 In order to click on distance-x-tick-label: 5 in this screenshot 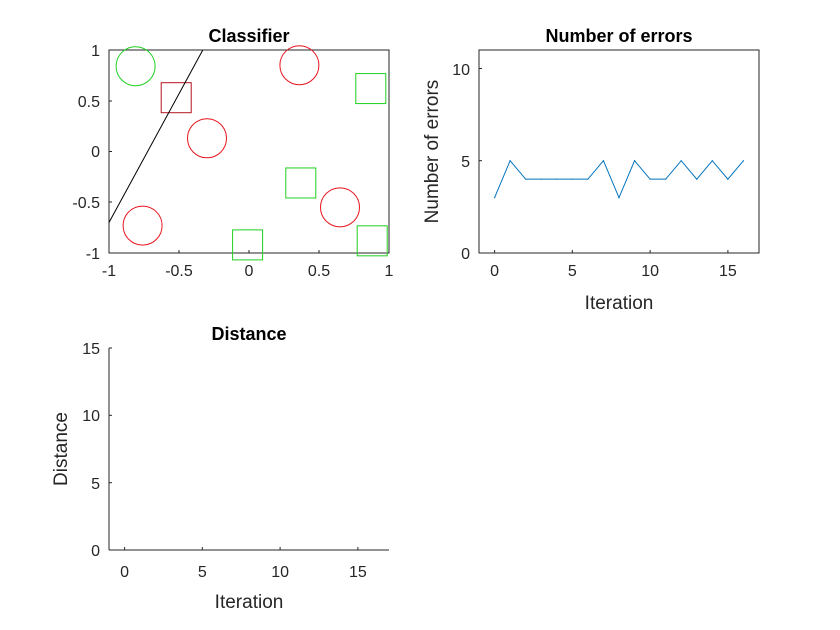, I will do `click(202, 572)`.